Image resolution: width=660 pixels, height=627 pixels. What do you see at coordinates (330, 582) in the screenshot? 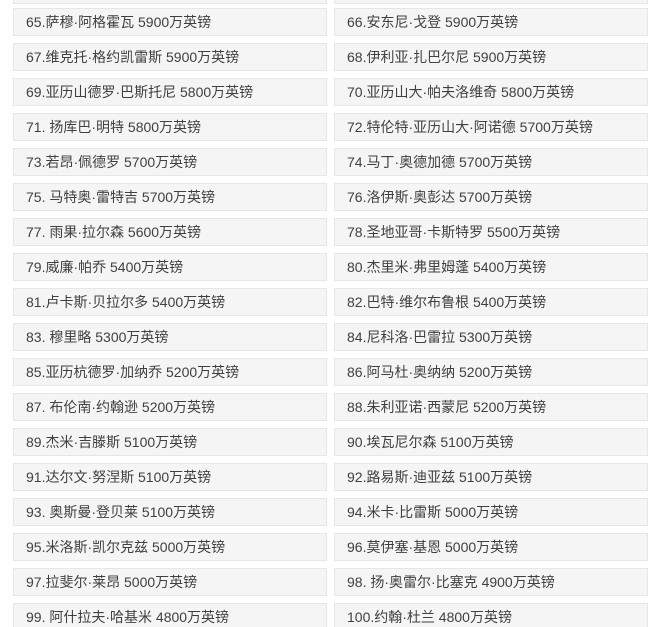
I see `table-row: 97.拉斐尔·莱昂 5000万英镑 98. 扬·奥雷尔·比塞克 4900万英镑` at bounding box center [330, 582].